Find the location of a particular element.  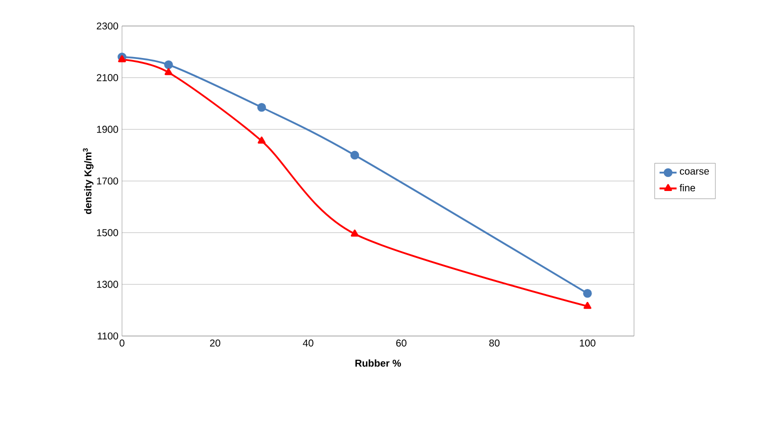

y-tick-label: 1500 is located at coordinates (107, 232).